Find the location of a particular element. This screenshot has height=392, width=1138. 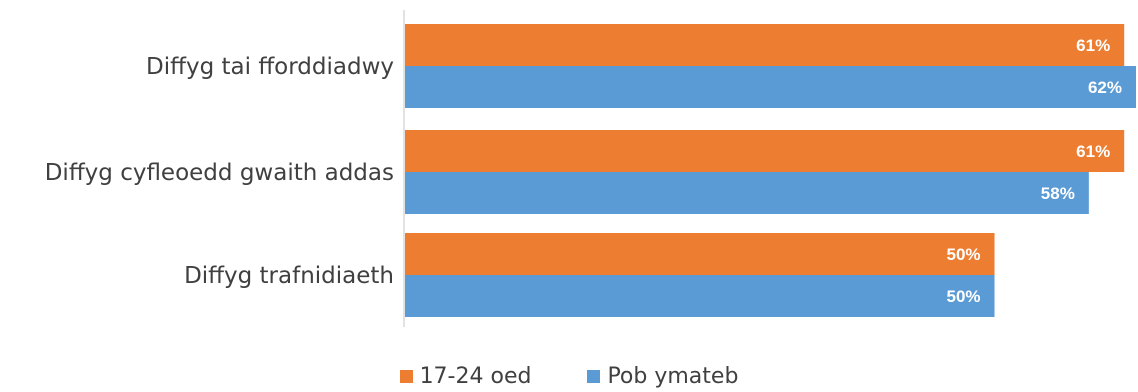

legend-item-series-2: Pob ymateb is located at coordinates (662, 376).